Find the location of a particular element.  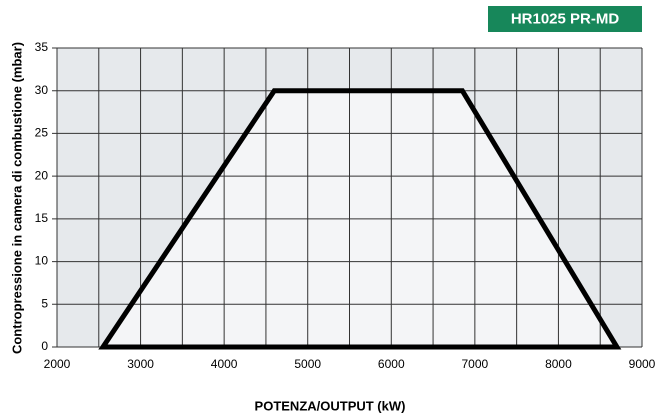

y-tick-label: 35 is located at coordinates (42, 47).